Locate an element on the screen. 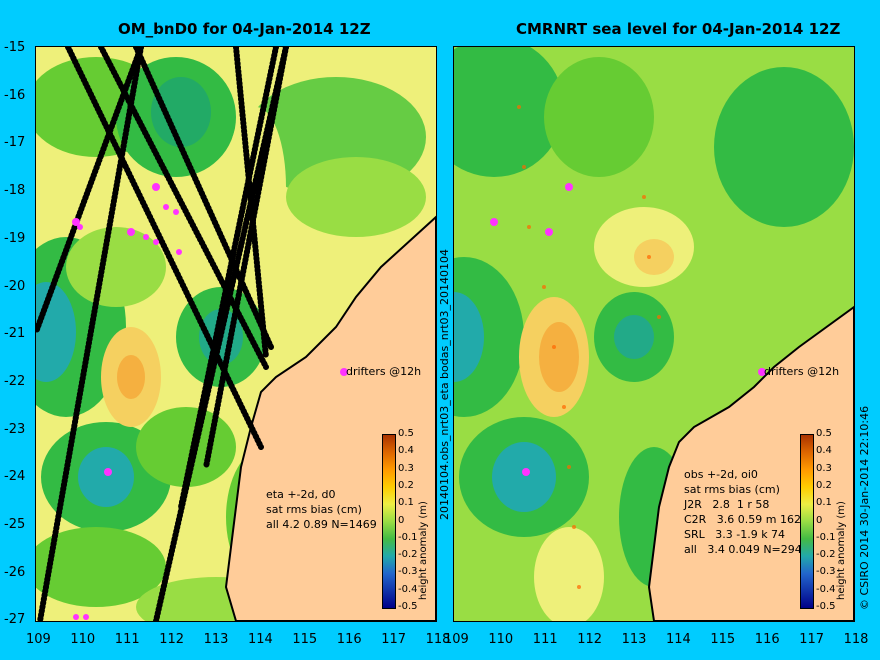  lat-tick-label: -17 is located at coordinates (15, 143).